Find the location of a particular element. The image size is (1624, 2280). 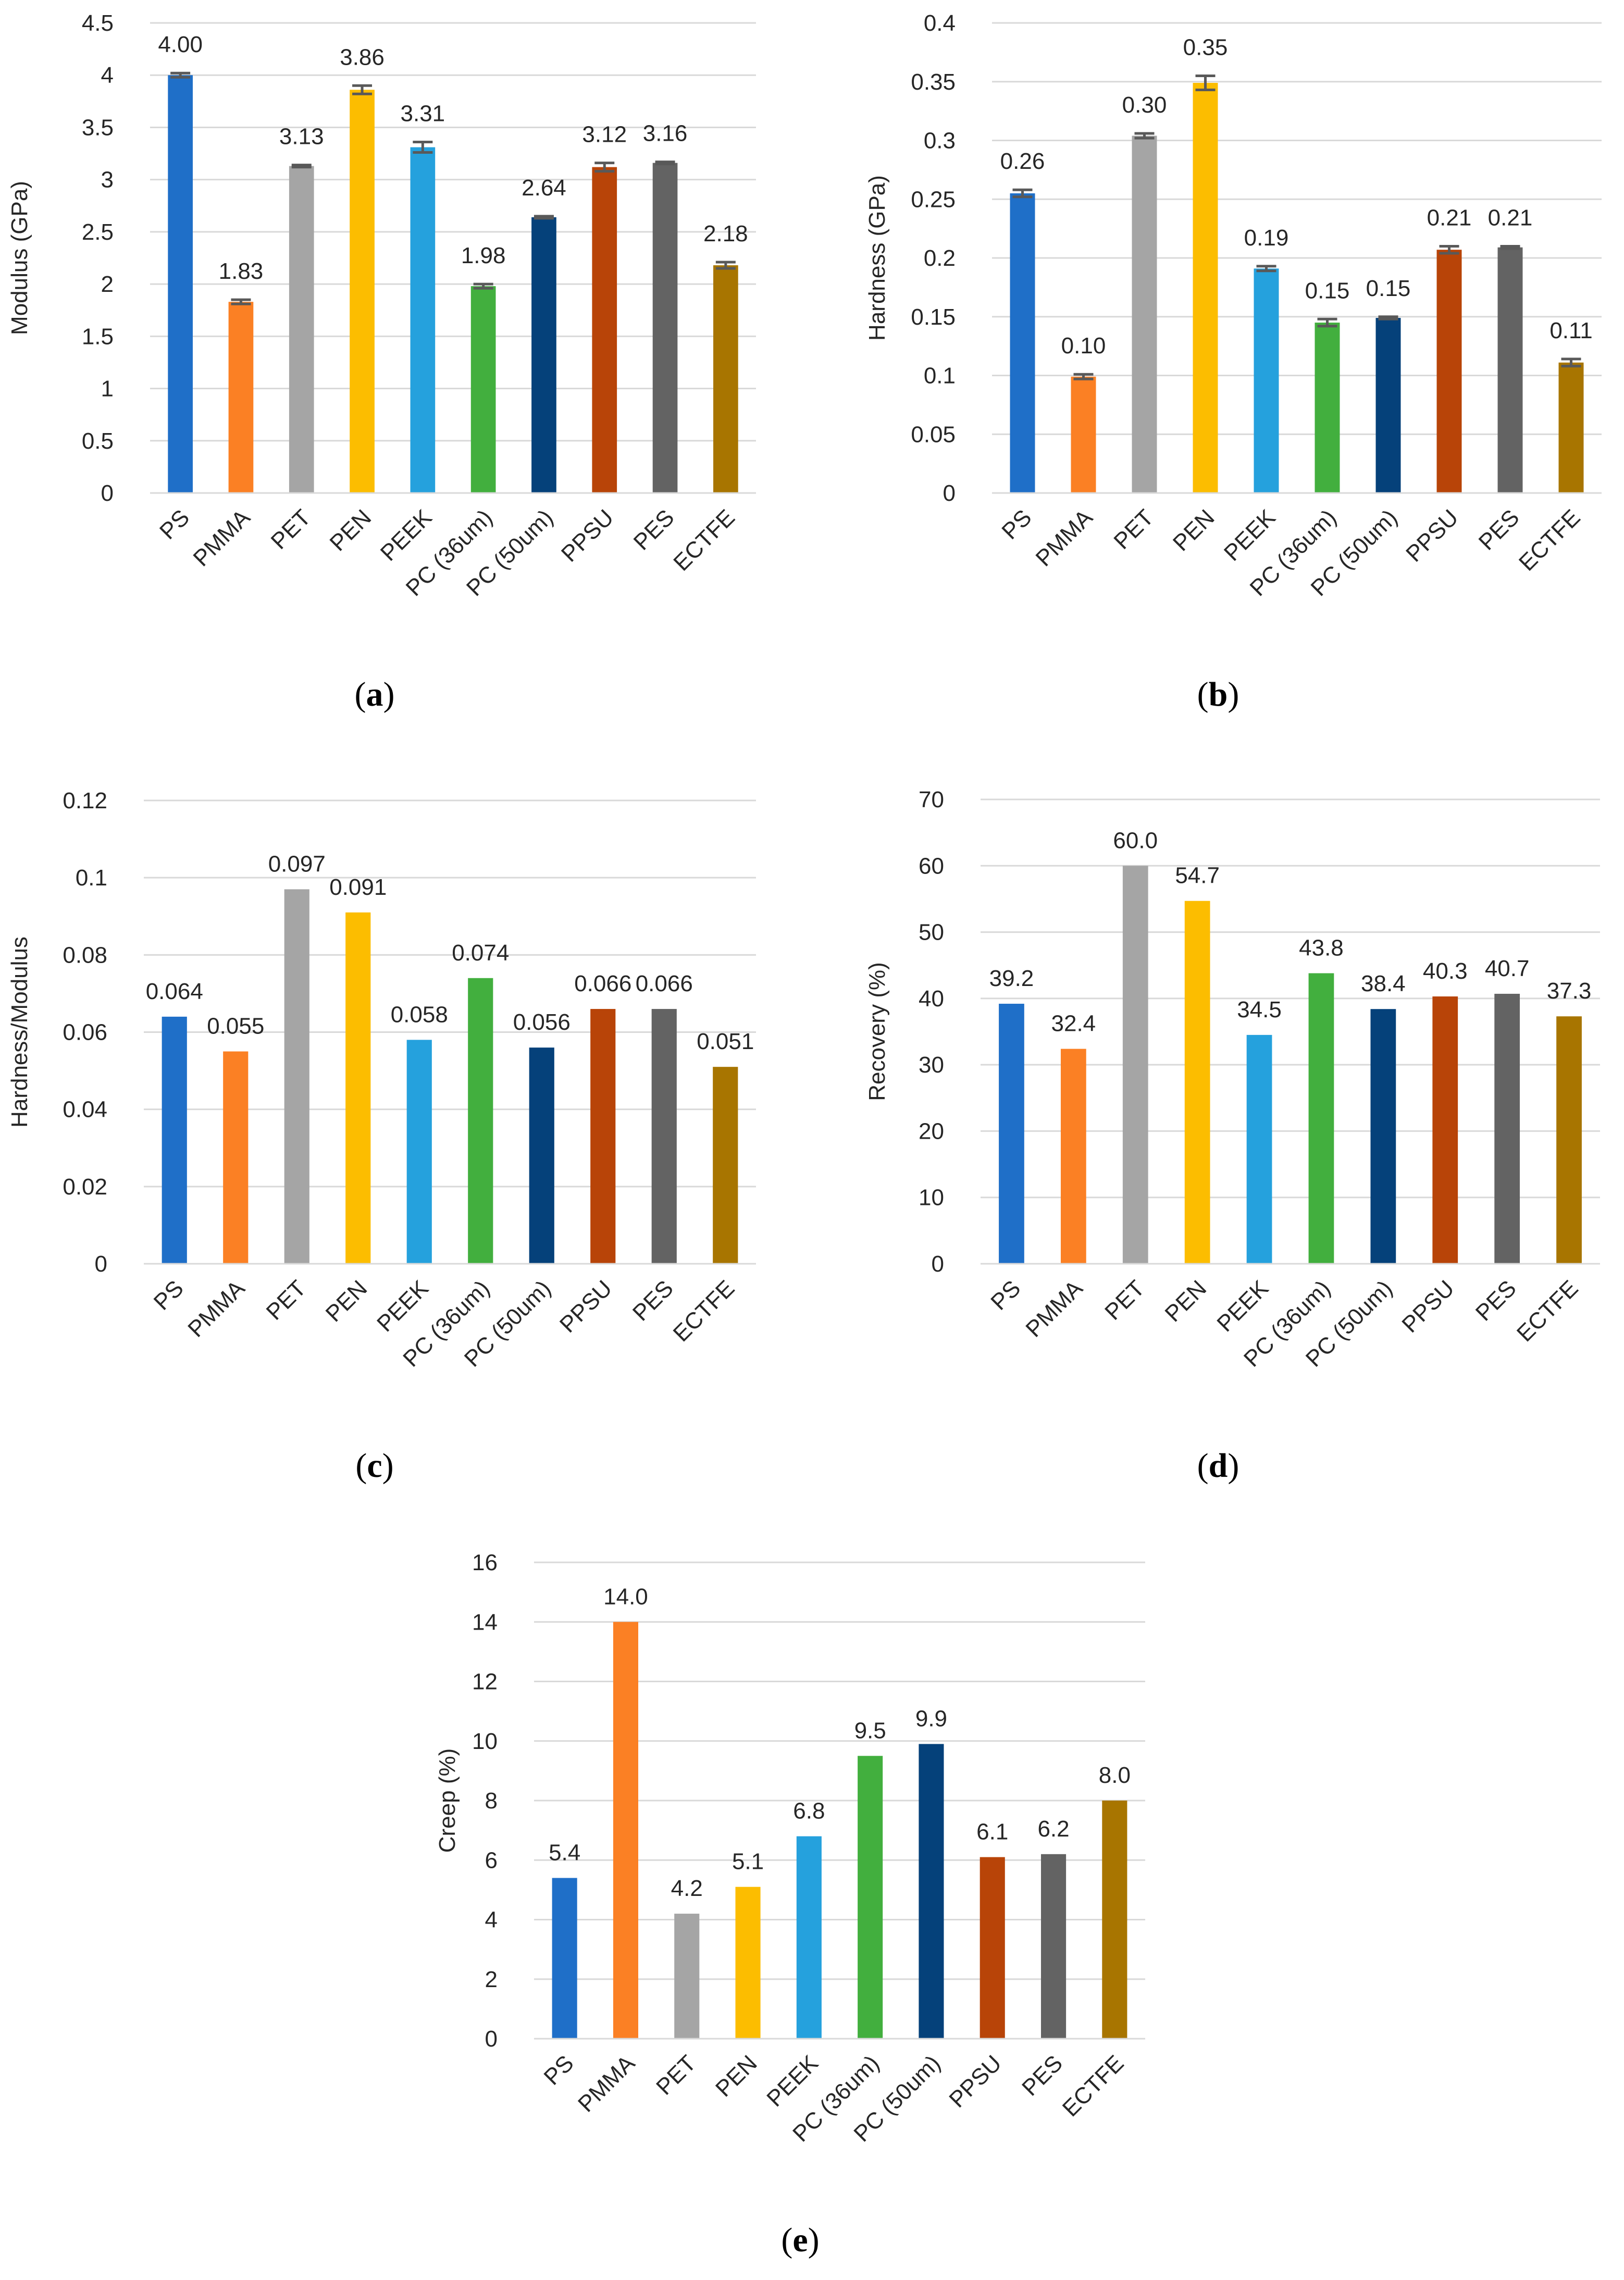

y-tick-label: 3.5 is located at coordinates (98, 127).